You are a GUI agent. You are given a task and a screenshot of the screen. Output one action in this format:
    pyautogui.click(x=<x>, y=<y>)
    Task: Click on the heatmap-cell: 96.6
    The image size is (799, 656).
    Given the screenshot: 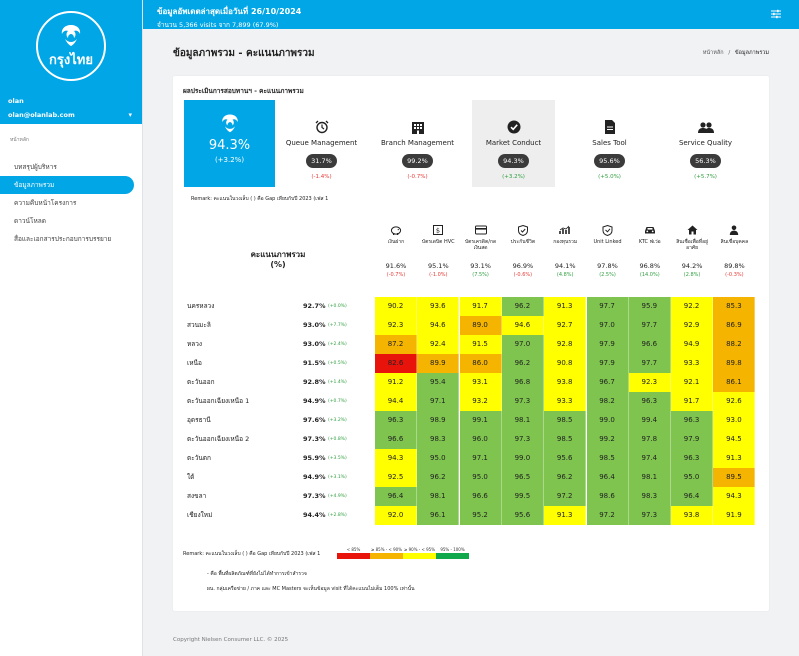 What is the action you would take?
    pyautogui.click(x=396, y=439)
    